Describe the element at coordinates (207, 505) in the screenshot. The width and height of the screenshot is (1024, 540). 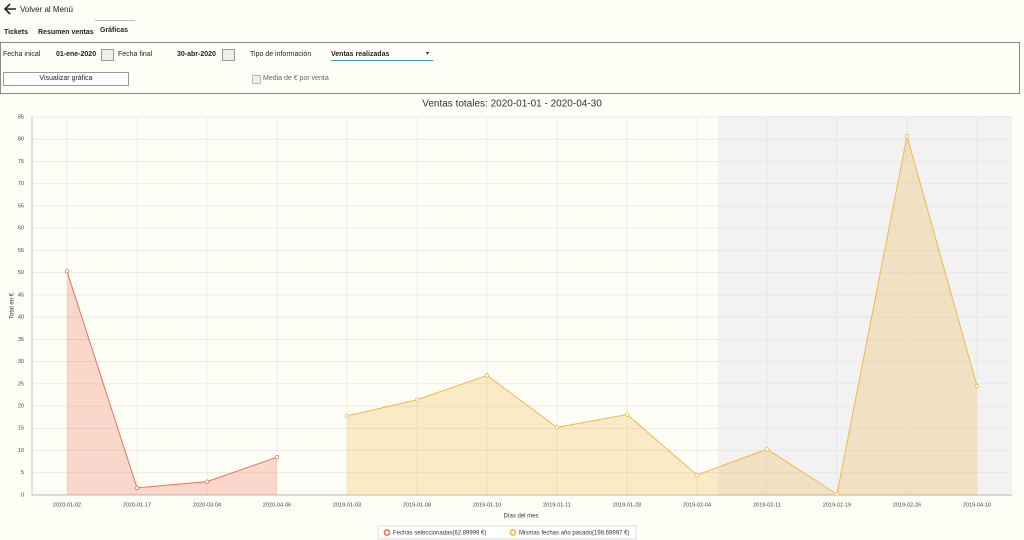
I see `x-tick-label: 2020-03-04` at that location.